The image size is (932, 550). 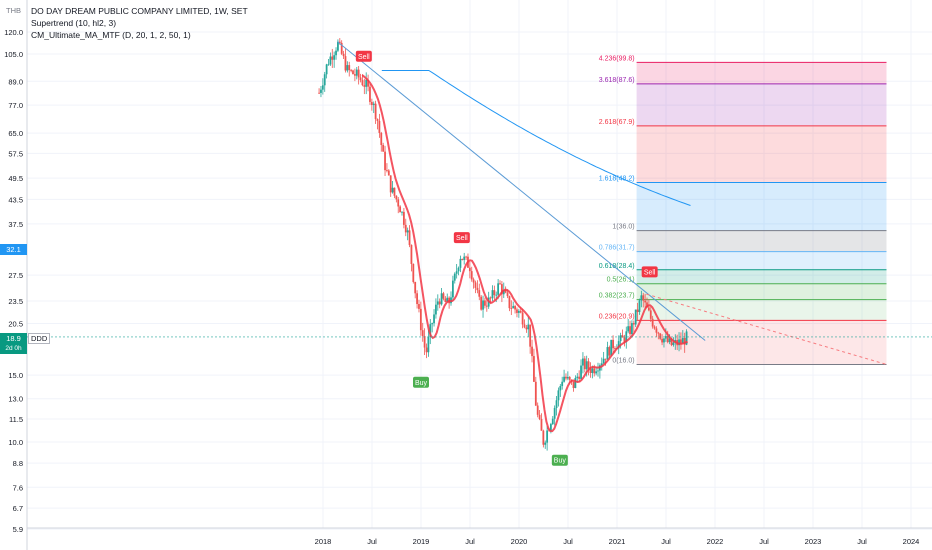 I want to click on indicator-supertrend: Supertrend (10, hl2, 3), so click(x=74, y=23).